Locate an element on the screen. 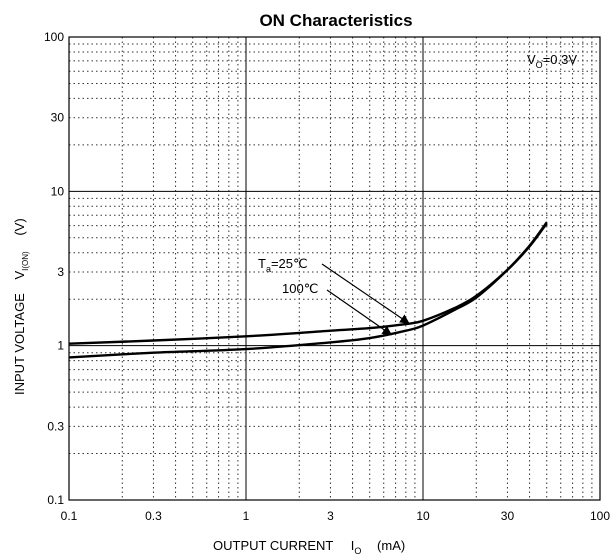  y-axis-label-symbol: V is located at coordinates (19, 275).